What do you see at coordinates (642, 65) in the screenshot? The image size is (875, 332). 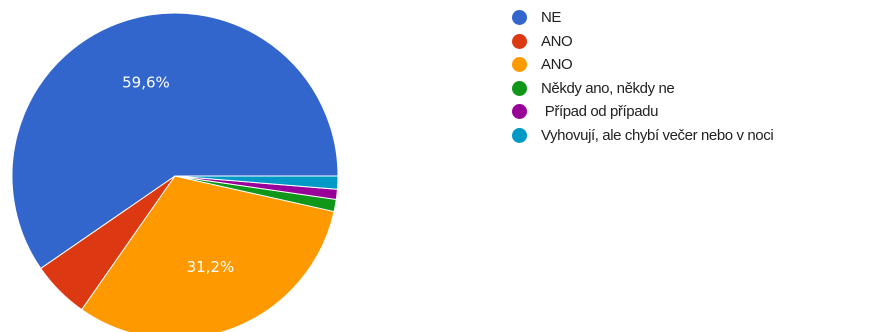 I see `legend-item-2: ANO` at bounding box center [642, 65].